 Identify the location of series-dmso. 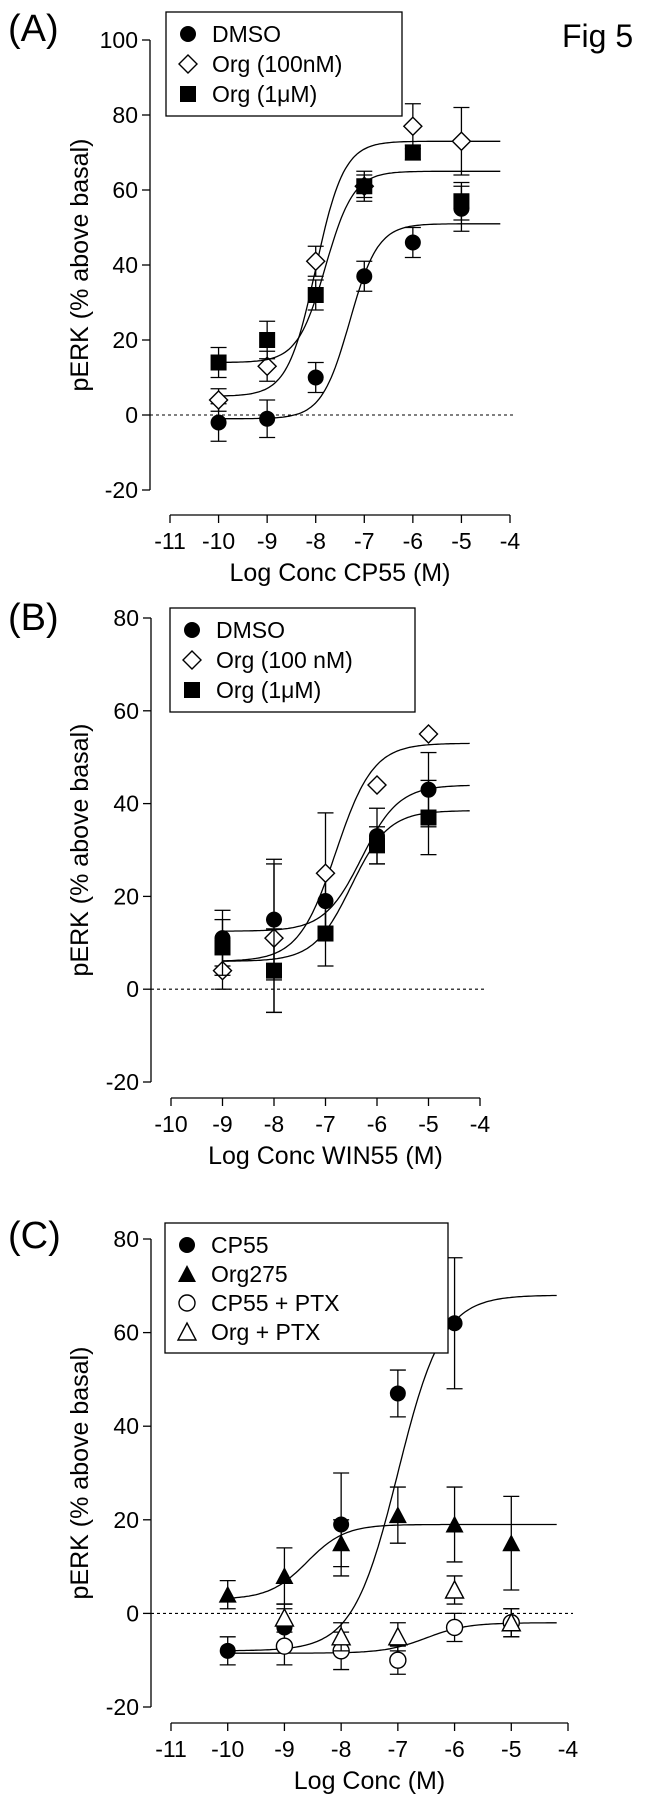
(355, 313).